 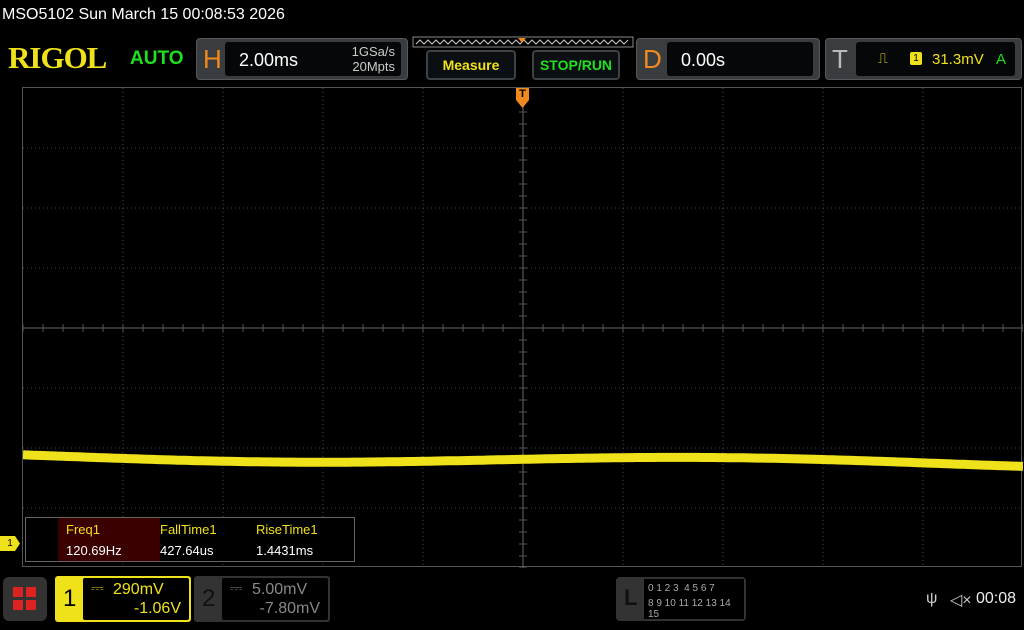 I want to click on channel-1-button: 1 ⎓ 290mV -1.06V, so click(x=123, y=599).